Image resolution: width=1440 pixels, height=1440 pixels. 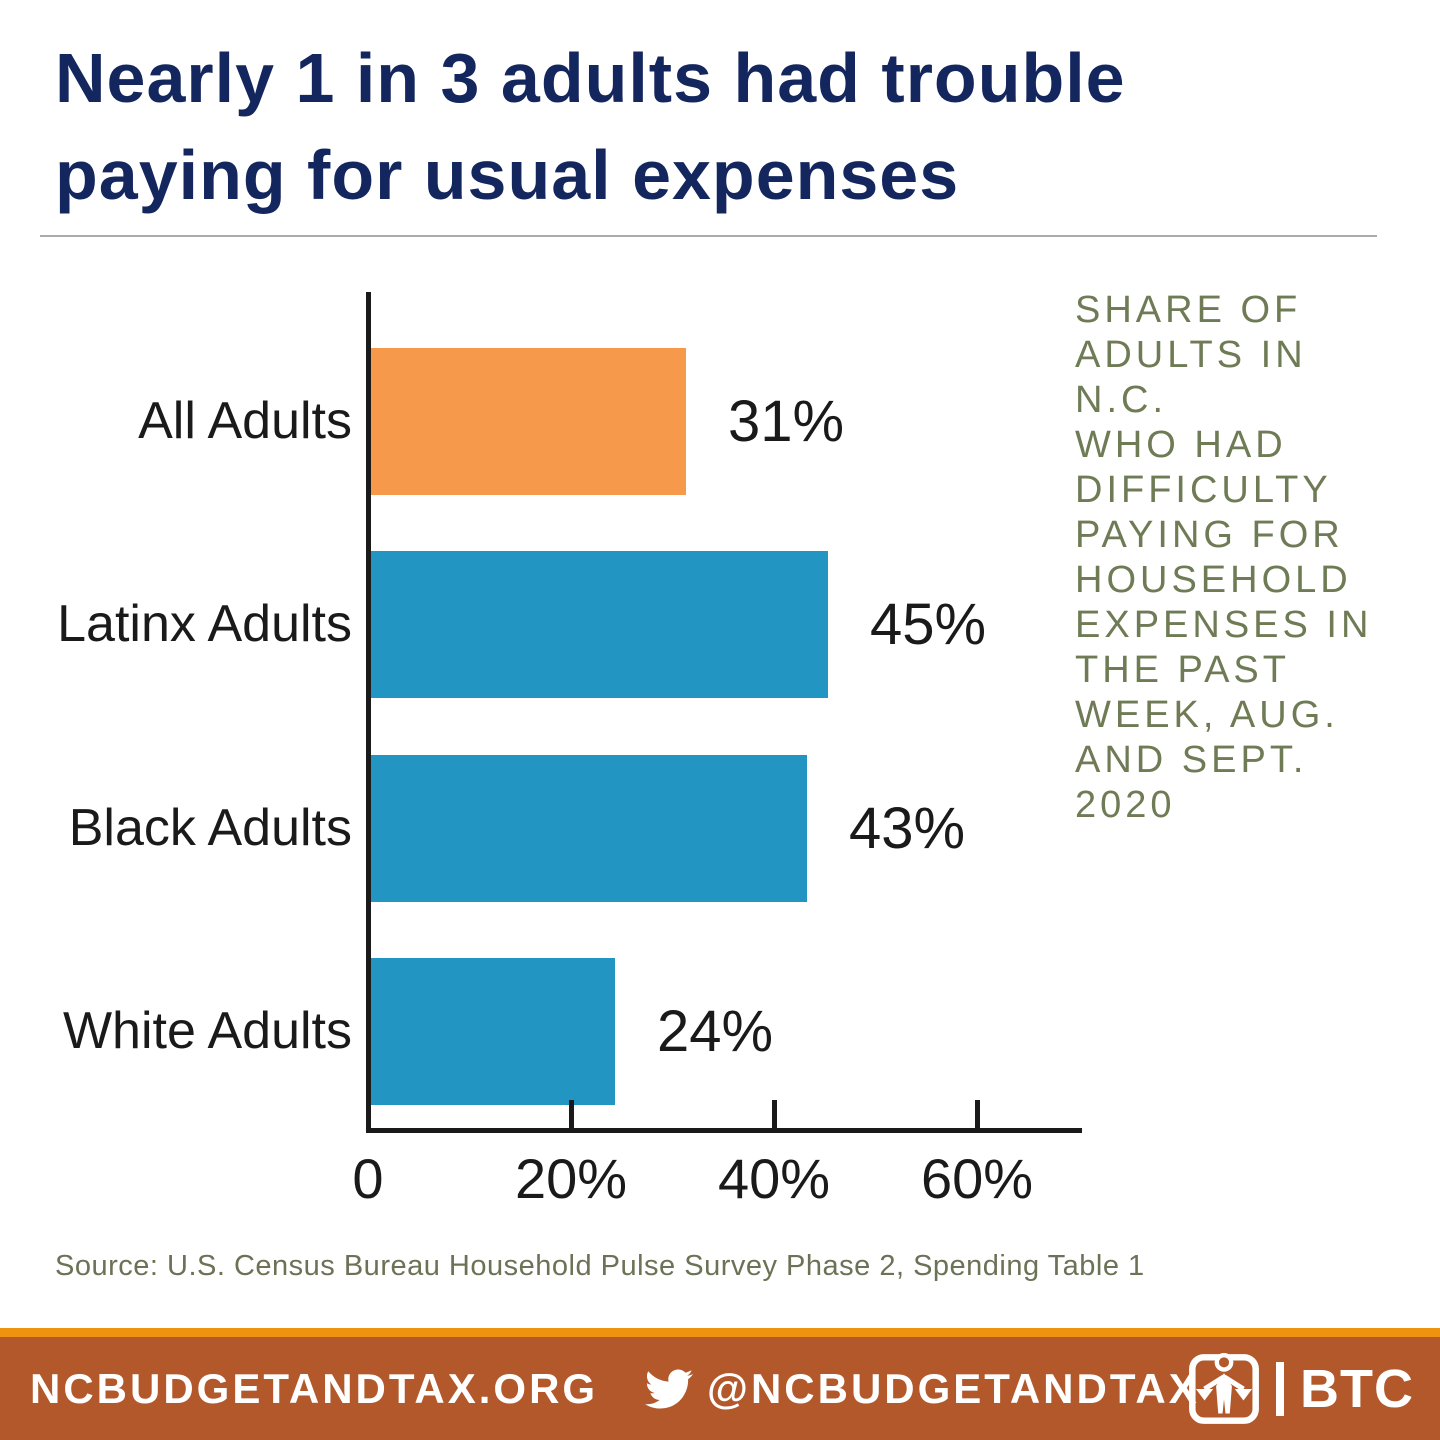 I want to click on btc-scales-logo-icon, so click(x=1224, y=1388).